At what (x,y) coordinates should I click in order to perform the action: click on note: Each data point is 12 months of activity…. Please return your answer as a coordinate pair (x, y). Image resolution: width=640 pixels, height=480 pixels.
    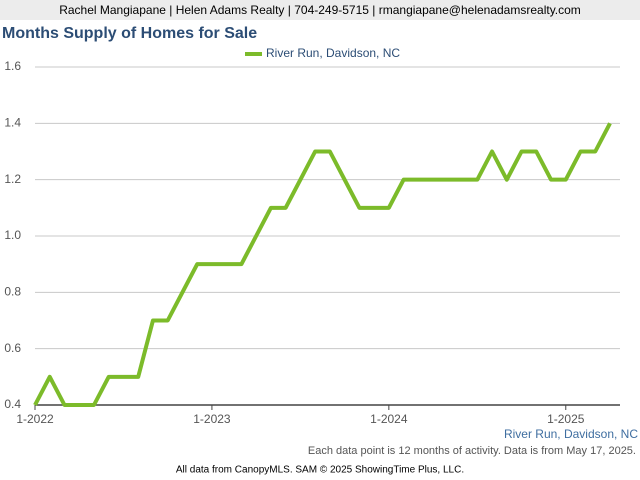
    Looking at the image, I should click on (472, 451).